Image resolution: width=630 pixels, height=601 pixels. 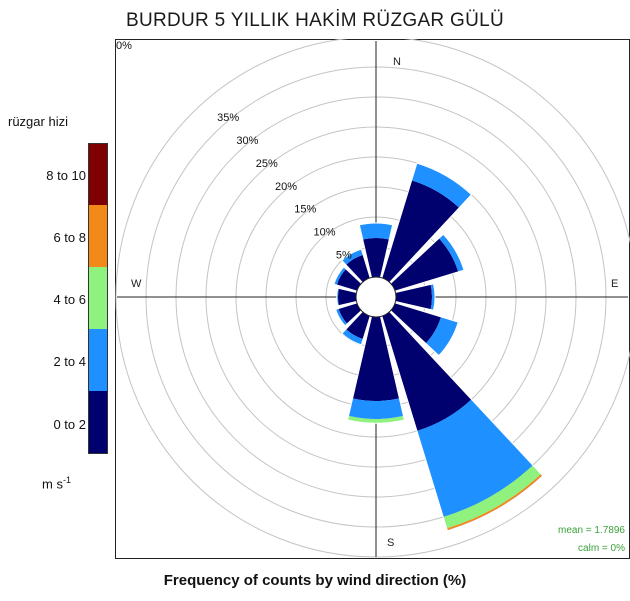 What do you see at coordinates (325, 233) in the screenshot?
I see `ring-label-10: 10%` at bounding box center [325, 233].